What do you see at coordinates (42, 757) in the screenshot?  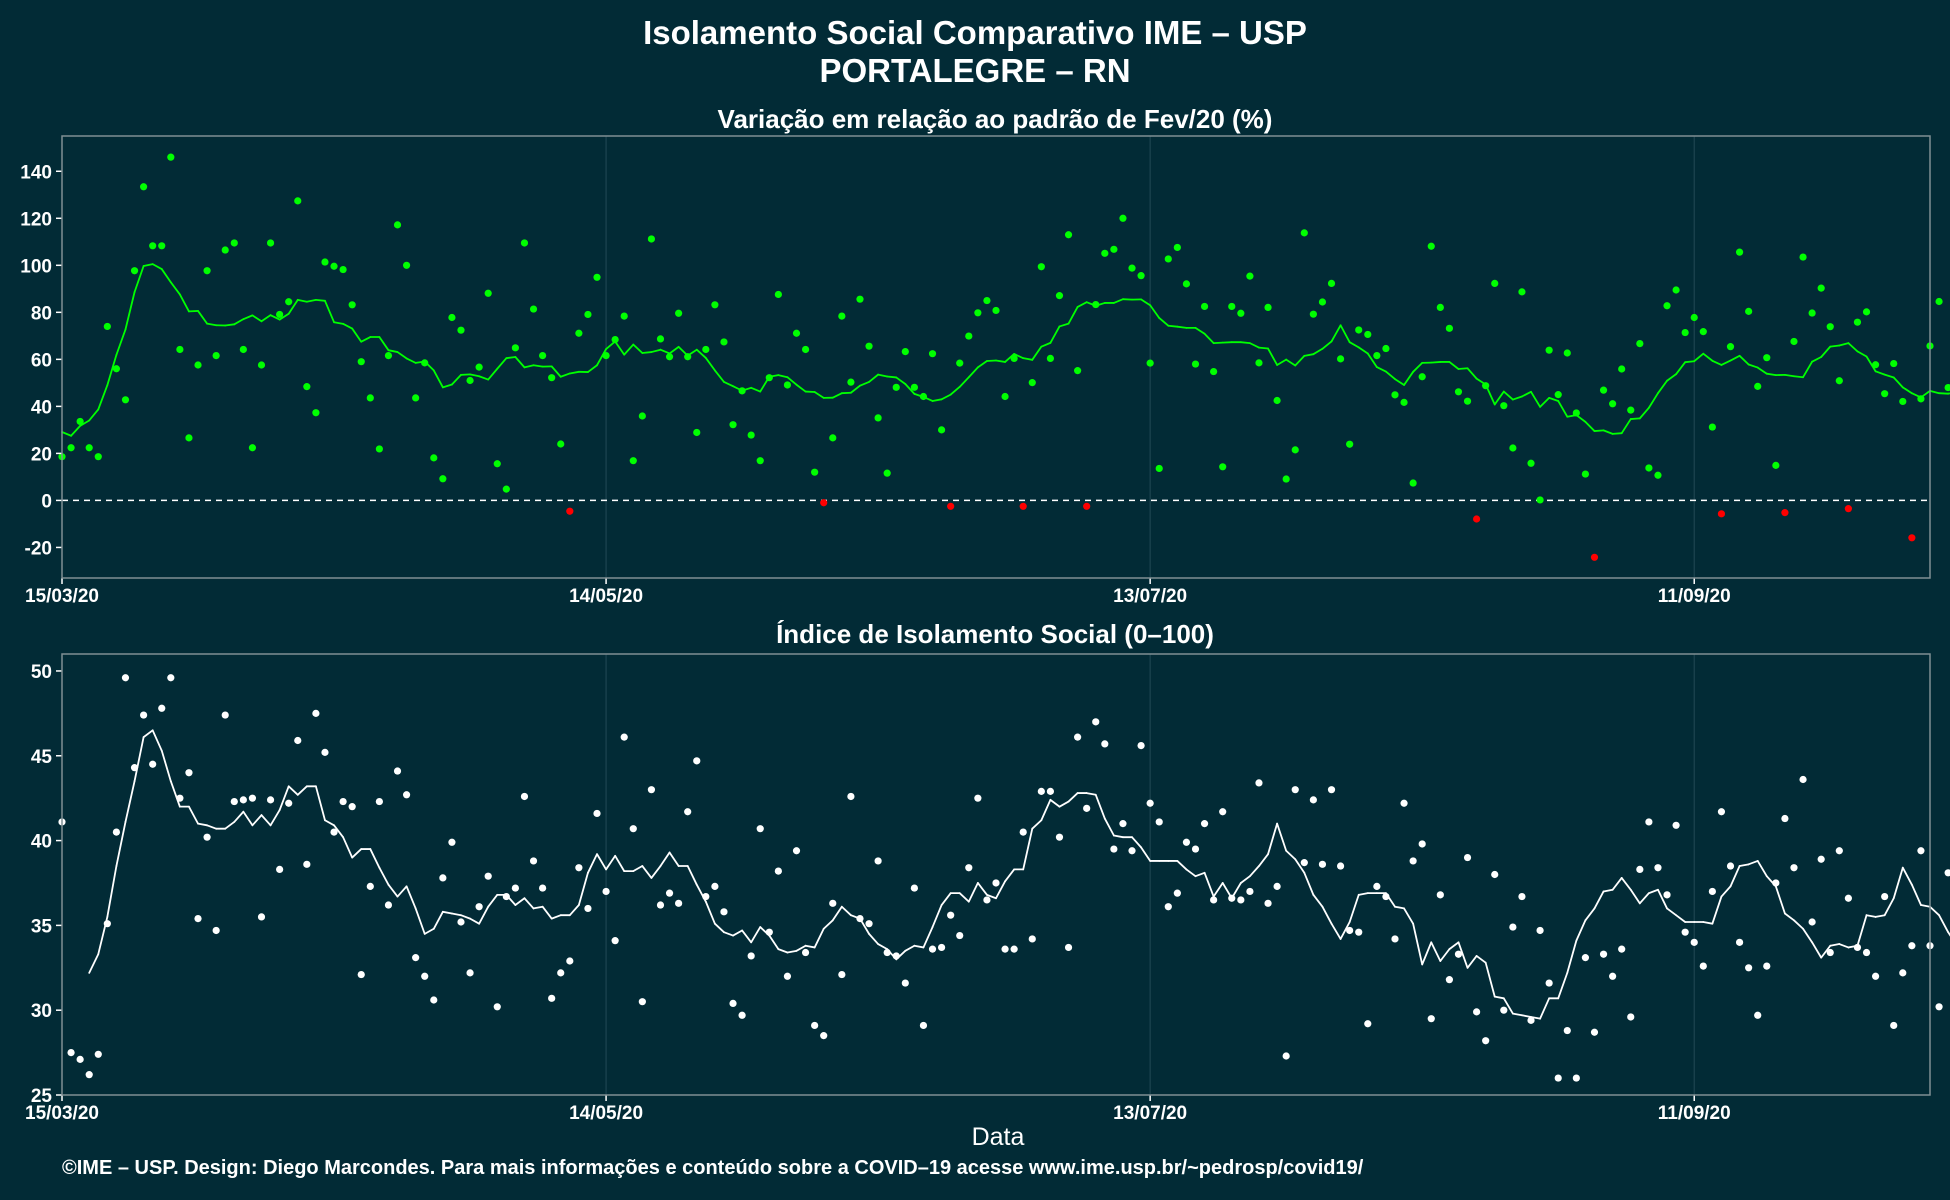 I see `y-tick-label: 45` at bounding box center [42, 757].